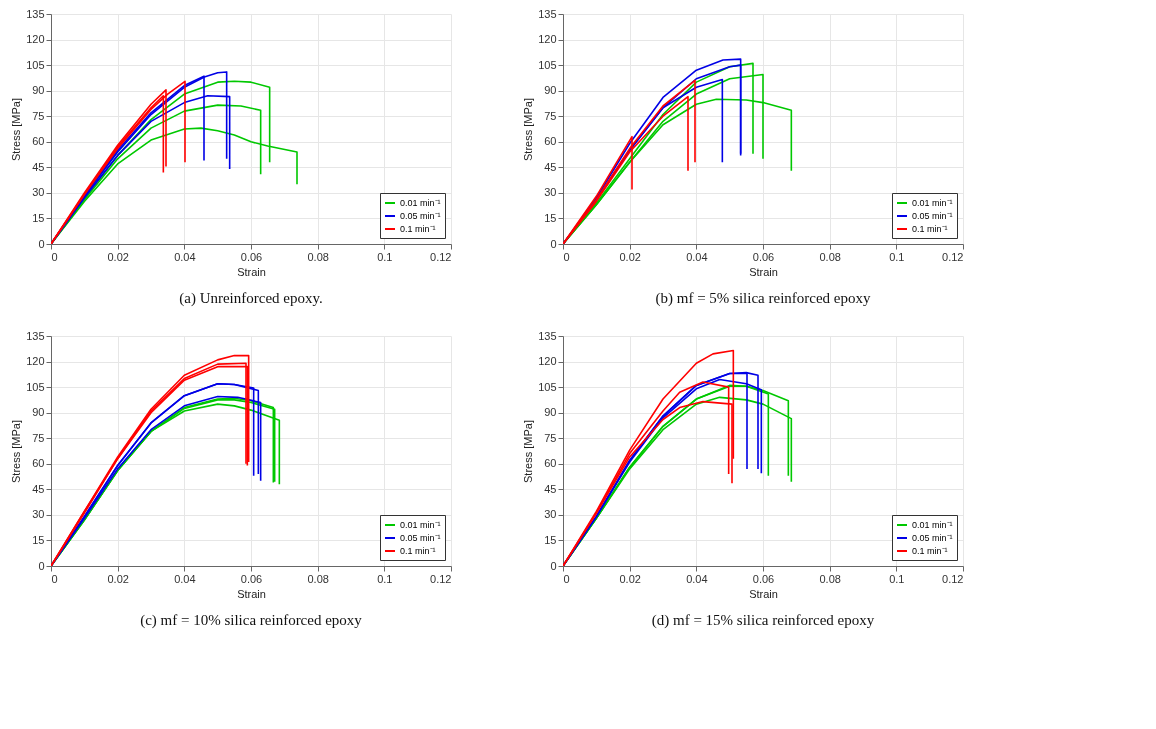  I want to click on text: (c) mf = 10% silica reinforced epoxy, so click(251, 620).